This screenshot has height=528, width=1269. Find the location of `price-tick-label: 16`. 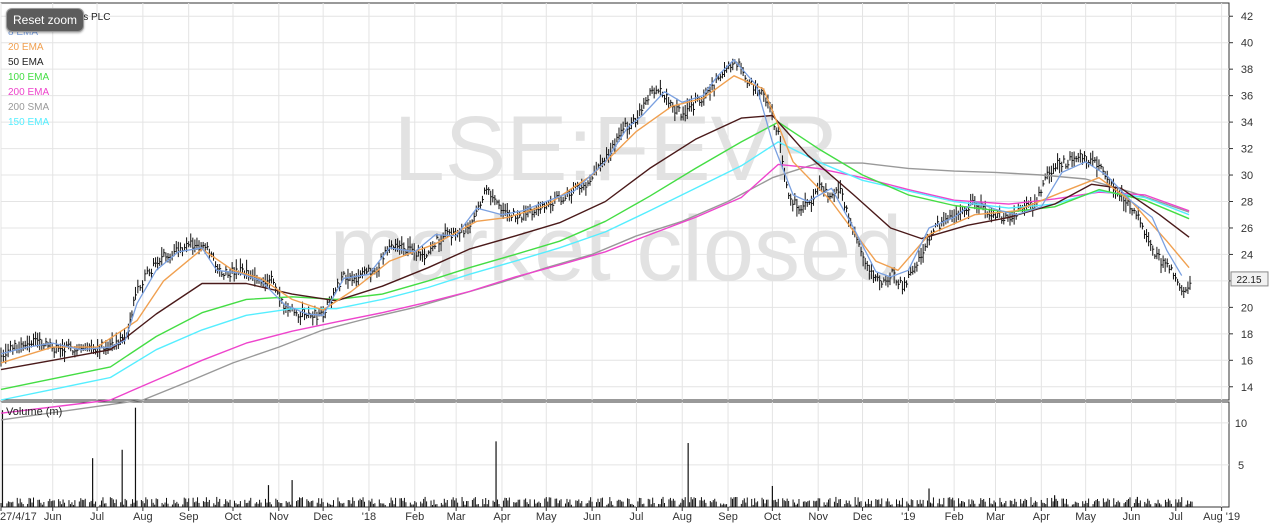

price-tick-label: 16 is located at coordinates (1247, 361).